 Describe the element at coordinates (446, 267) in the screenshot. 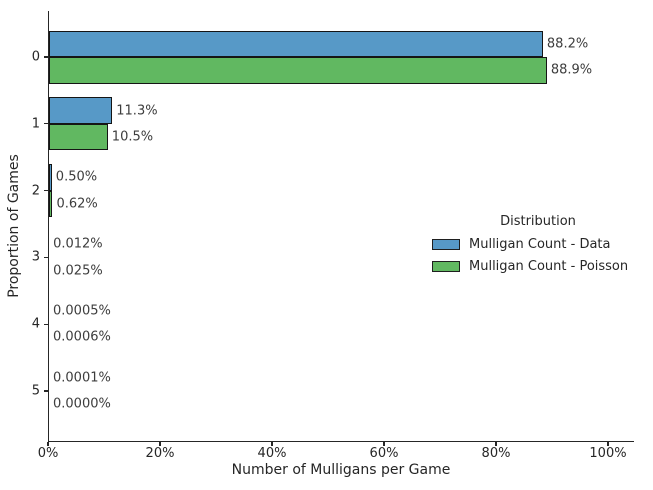

I see `legend-swatch-poisson` at that location.